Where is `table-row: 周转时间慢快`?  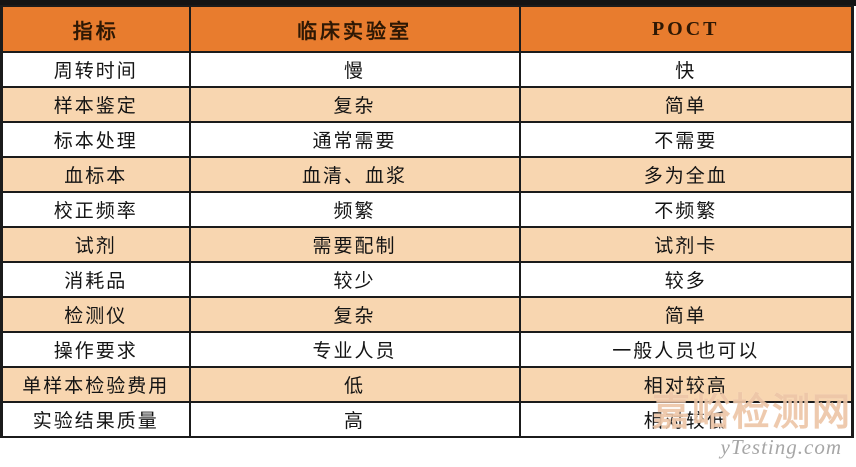 table-row: 周转时间慢快 is located at coordinates (427, 69).